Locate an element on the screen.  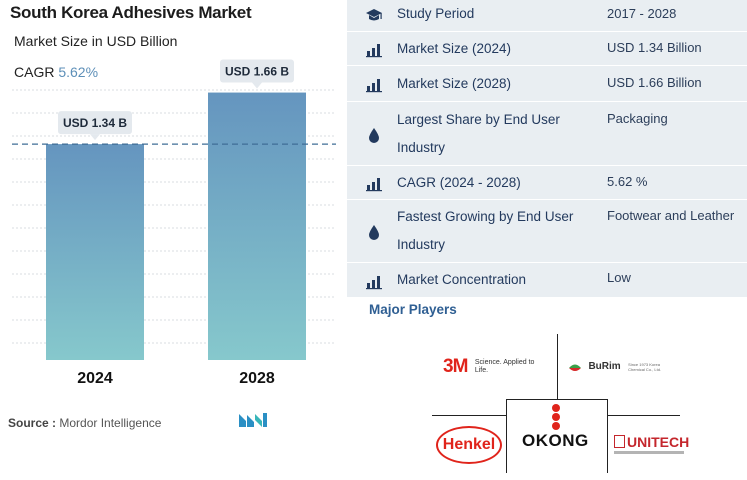
mordor-logo-icon is located at coordinates (253, 420).